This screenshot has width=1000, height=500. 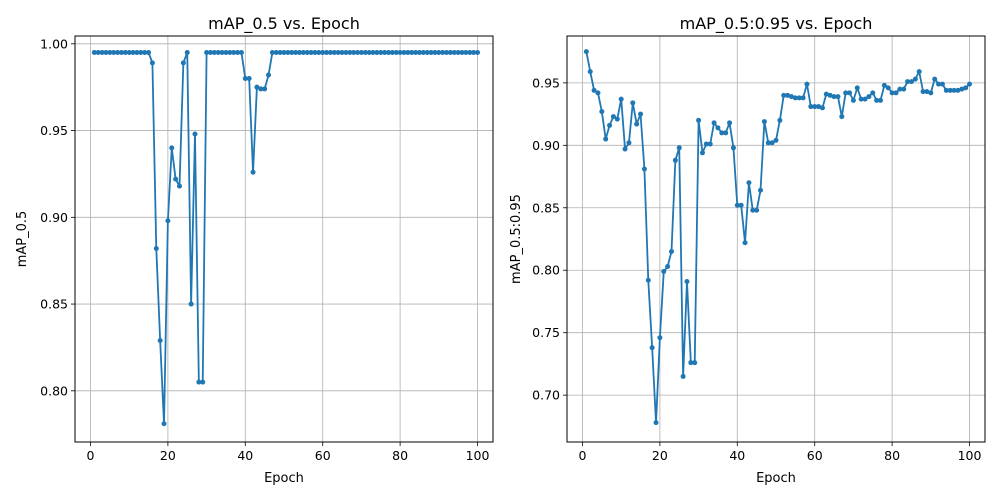 What do you see at coordinates (54, 43) in the screenshot?
I see `y-tick-label: 1.00` at bounding box center [54, 43].